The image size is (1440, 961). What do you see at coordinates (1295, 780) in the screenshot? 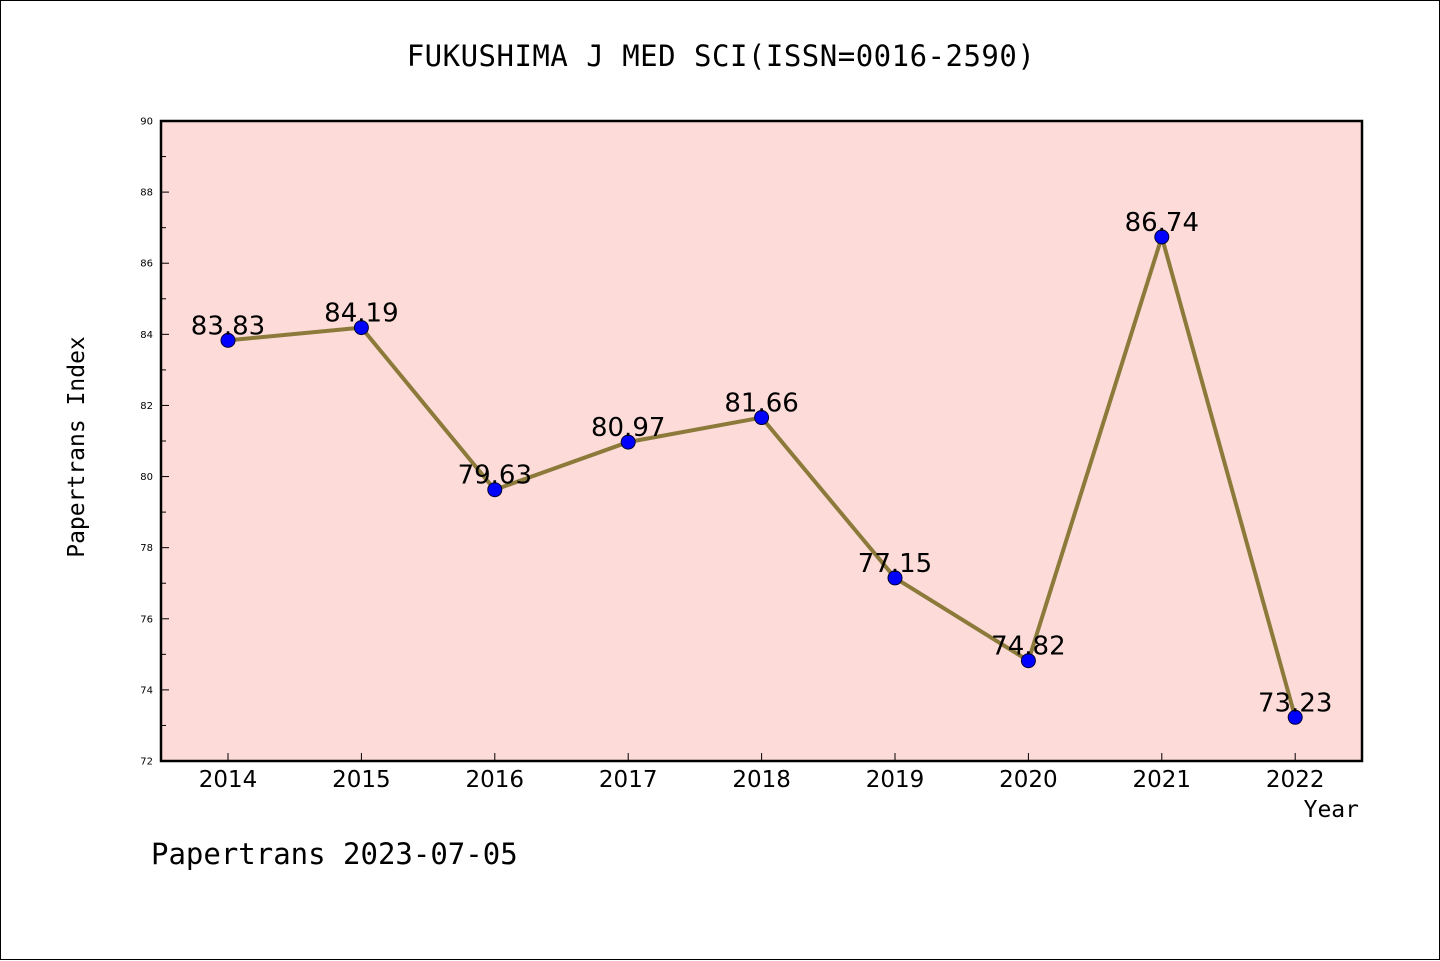
I see `x-tick-label: 2022` at bounding box center [1295, 780].